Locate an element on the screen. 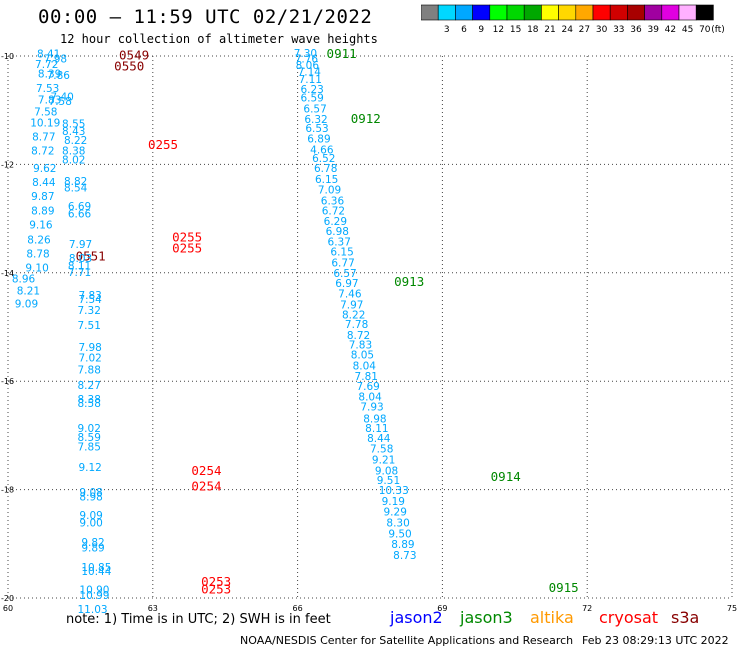 The width and height of the screenshot is (740, 650). legend-cryosat: cryosat is located at coordinates (629, 617).